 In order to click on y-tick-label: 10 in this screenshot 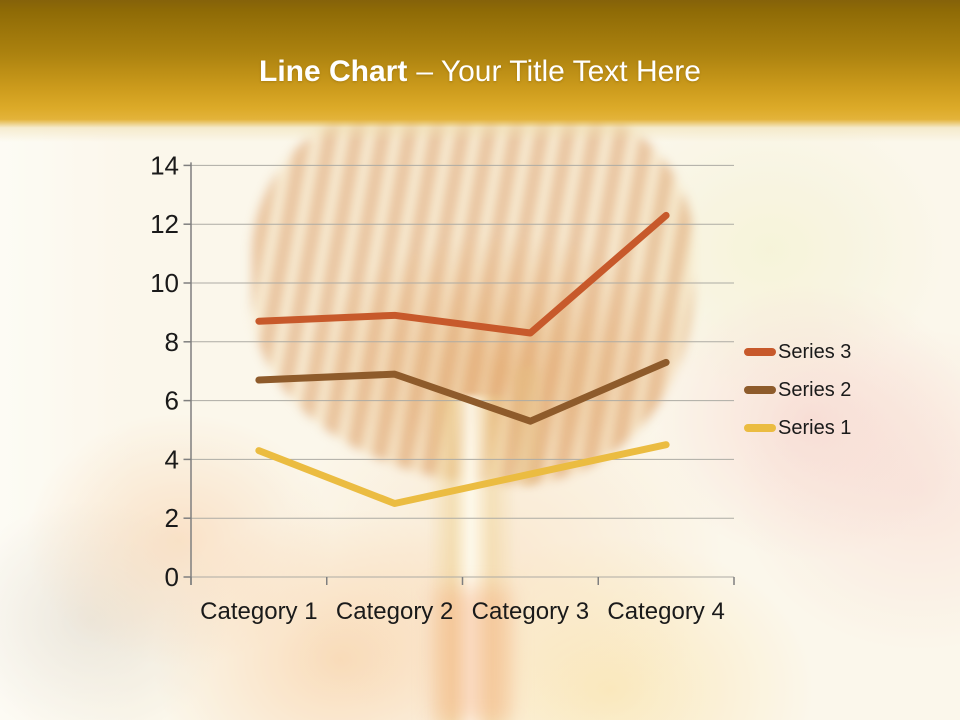, I will do `click(164, 283)`.